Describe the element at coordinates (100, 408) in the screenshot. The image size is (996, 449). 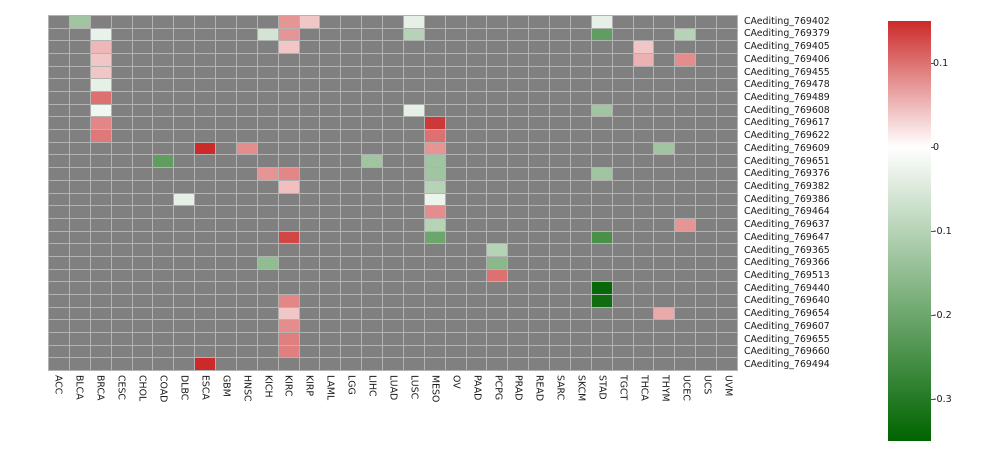
I see `column-label-slot: BRCA` at that location.